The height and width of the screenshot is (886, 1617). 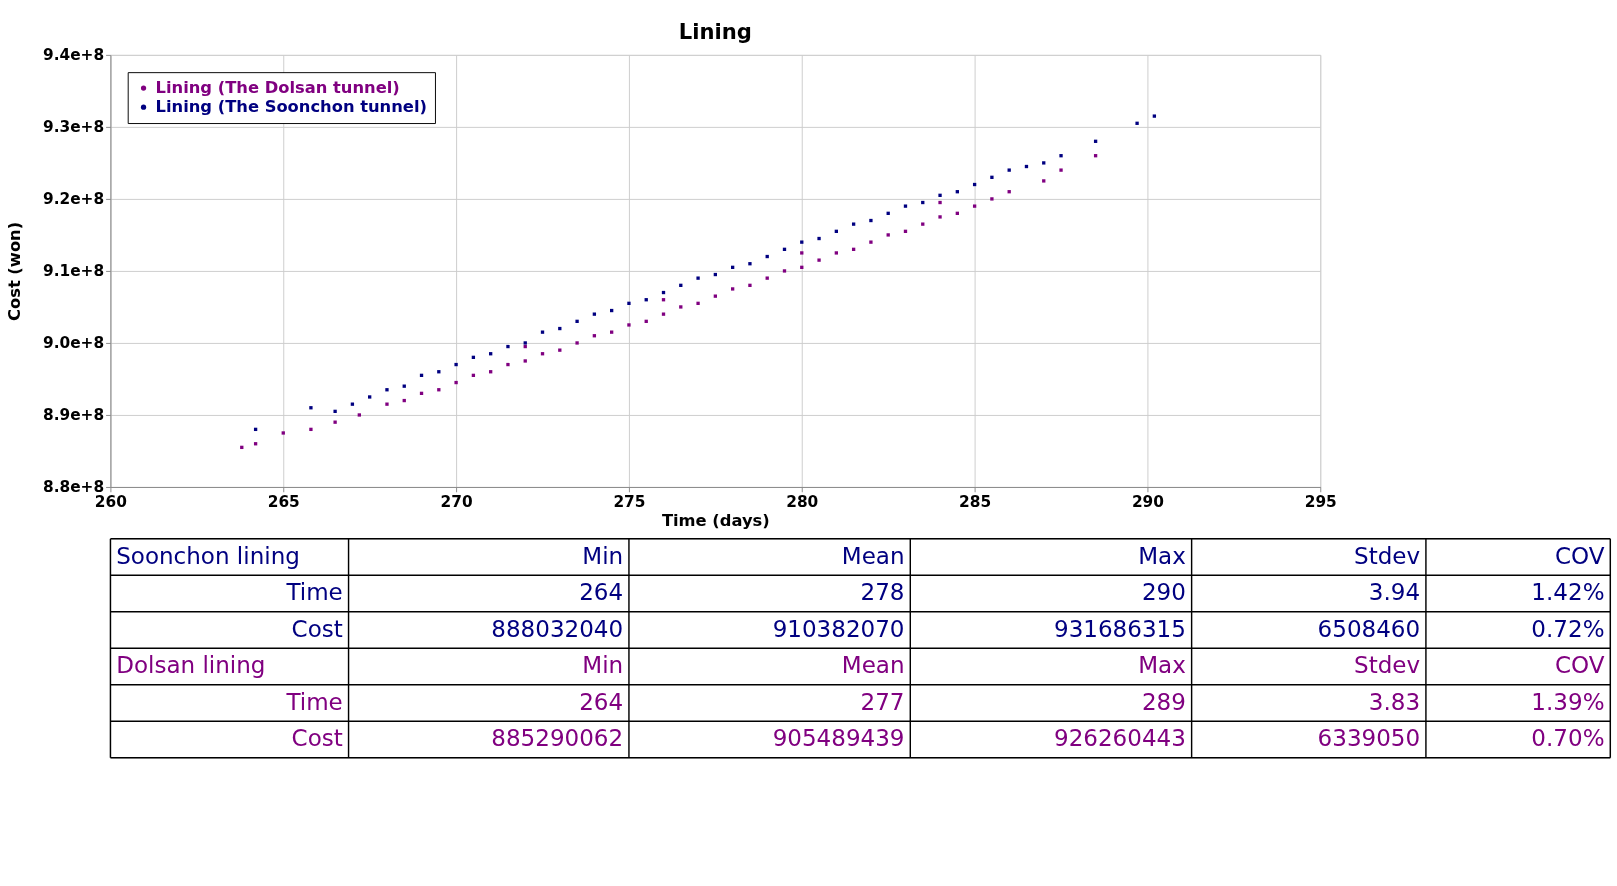 I want to click on y-tick-label: 9.4e+8, so click(x=74, y=55).